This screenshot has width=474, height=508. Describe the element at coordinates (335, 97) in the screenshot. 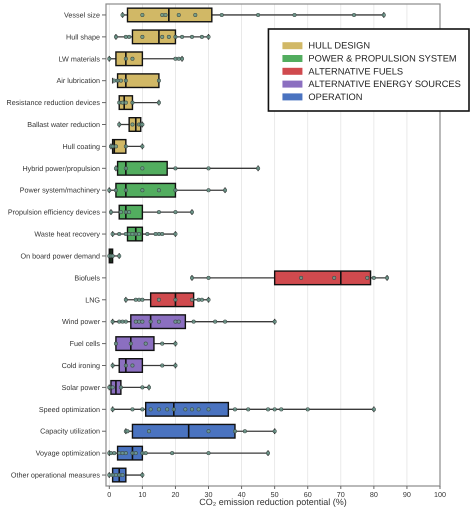

I see `legend-label: OPERATION` at that location.